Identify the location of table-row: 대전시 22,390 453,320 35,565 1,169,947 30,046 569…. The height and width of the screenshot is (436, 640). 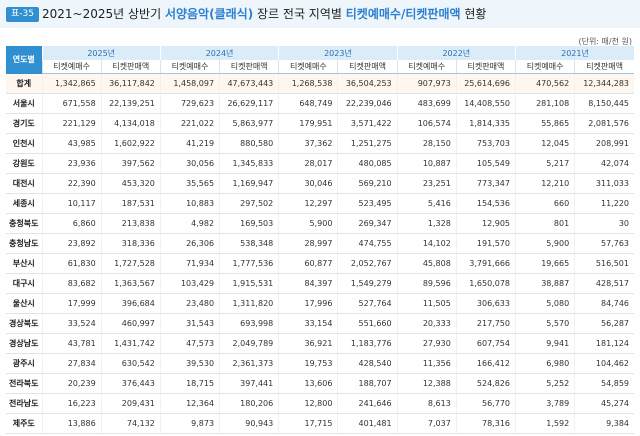
(320, 183).